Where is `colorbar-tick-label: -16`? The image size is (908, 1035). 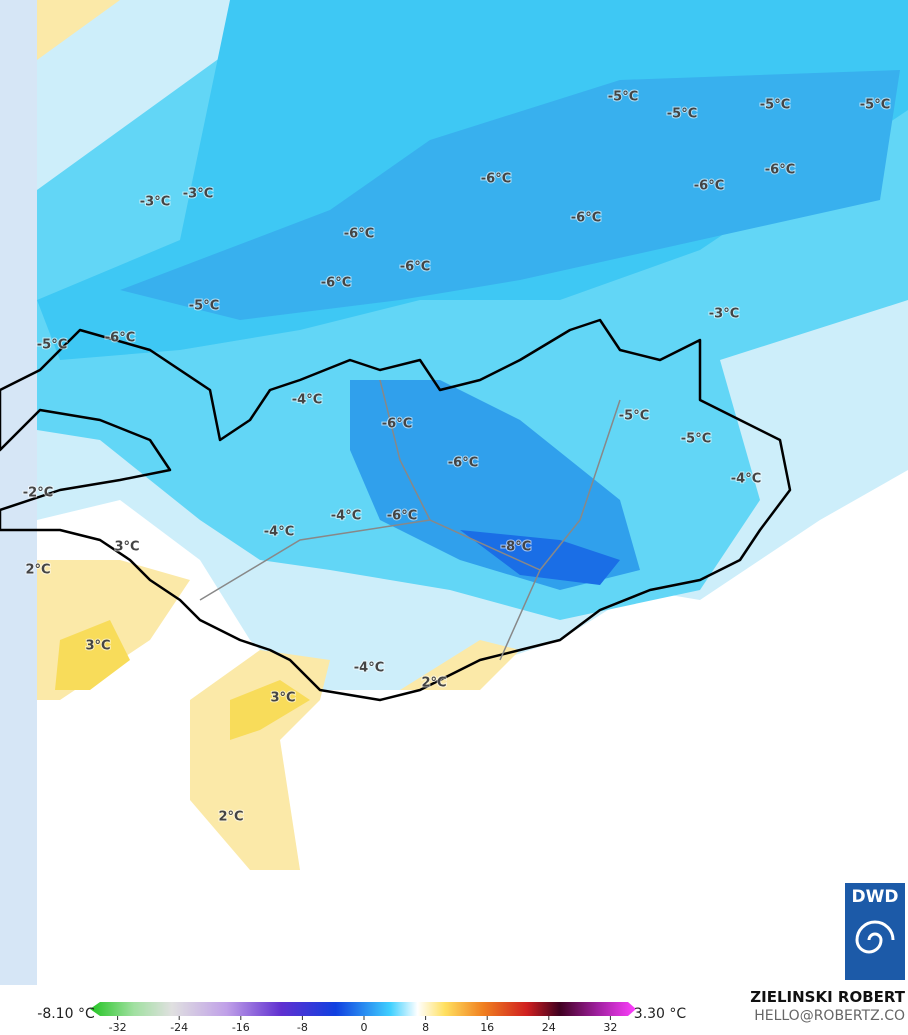
colorbar-tick-label: -16 is located at coordinates (241, 1027).